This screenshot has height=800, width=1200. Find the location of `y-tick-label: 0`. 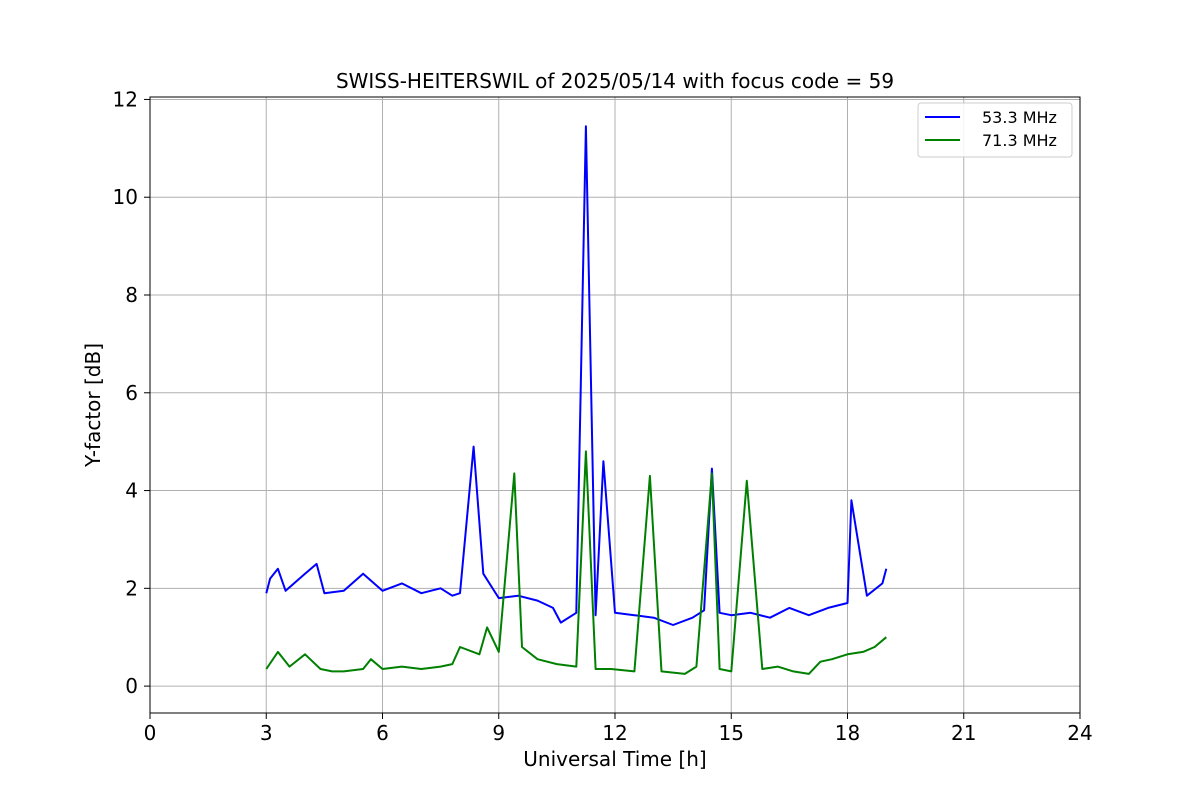

y-tick-label: 0 is located at coordinates (131, 686).